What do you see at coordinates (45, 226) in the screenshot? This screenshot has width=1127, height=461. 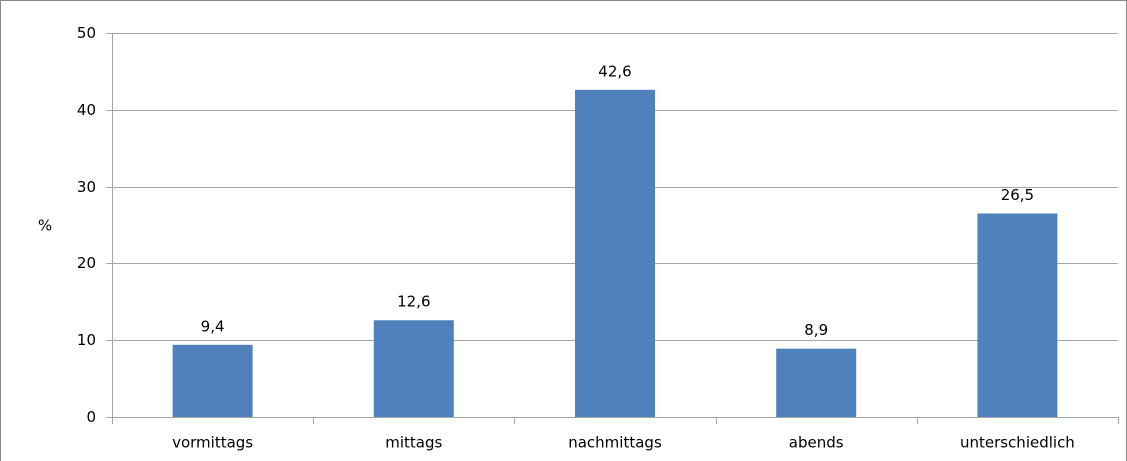 I see `y-axis-label: %` at bounding box center [45, 226].